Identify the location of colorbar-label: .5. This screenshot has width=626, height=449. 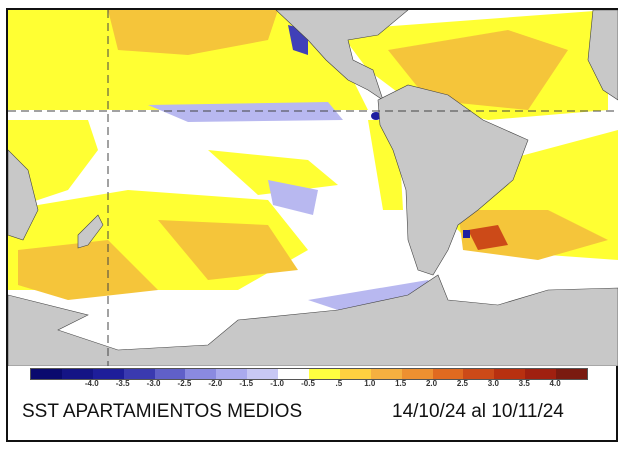
(339, 383).